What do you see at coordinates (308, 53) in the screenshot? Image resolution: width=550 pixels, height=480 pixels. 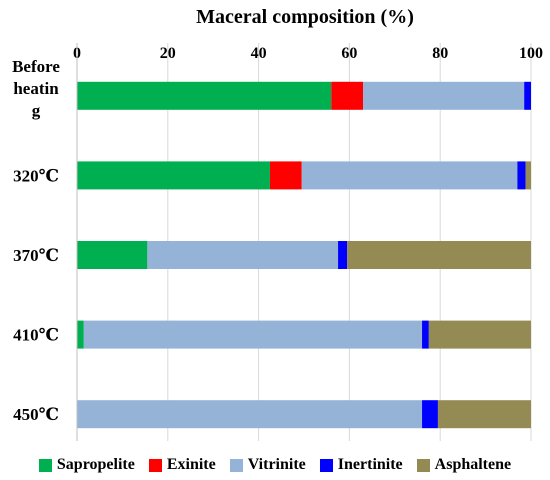 I see `x-tick-labels: 020406080100` at bounding box center [308, 53].